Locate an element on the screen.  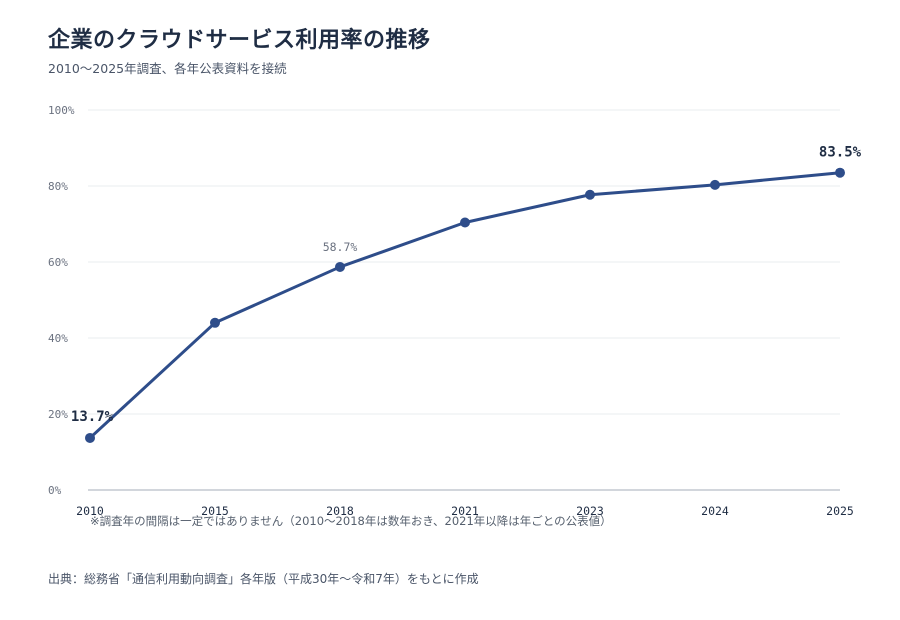
y-tick-label: 40% is located at coordinates (58, 338).